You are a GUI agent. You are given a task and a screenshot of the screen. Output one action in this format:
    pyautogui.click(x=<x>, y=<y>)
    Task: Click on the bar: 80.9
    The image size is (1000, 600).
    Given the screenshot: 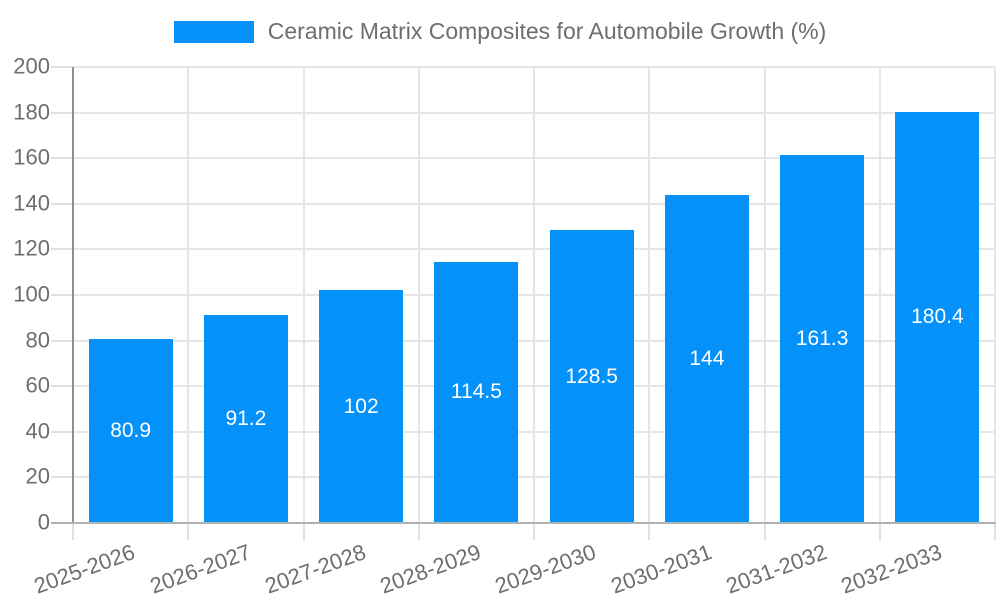 What is the action you would take?
    pyautogui.click(x=130, y=430)
    